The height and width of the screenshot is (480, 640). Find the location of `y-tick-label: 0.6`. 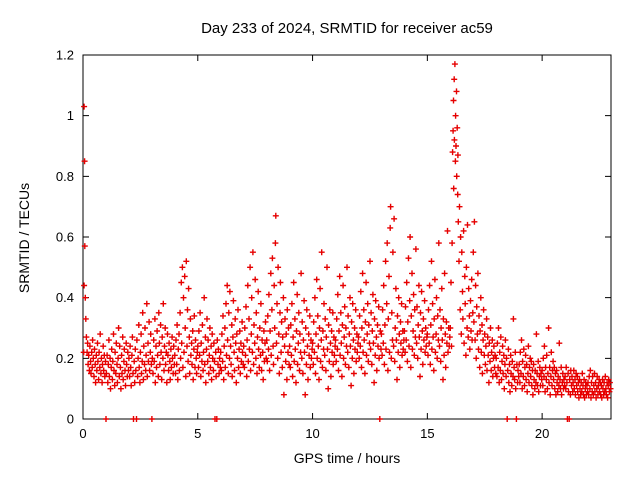

y-tick-label: 0.6 is located at coordinates (65, 237).